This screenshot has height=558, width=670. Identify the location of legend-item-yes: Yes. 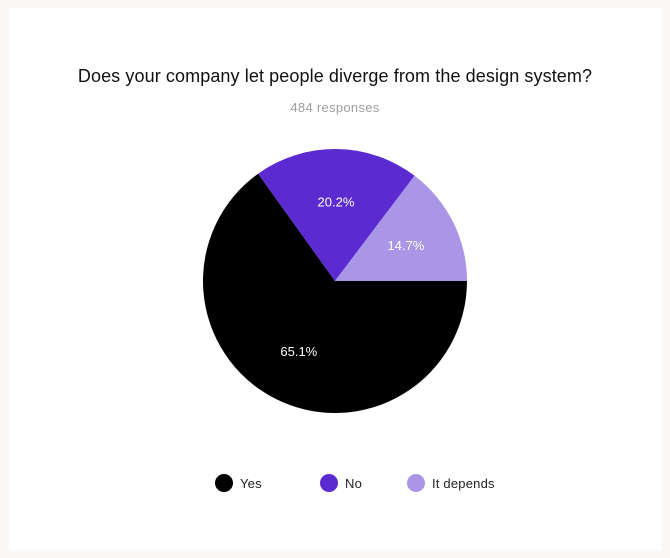
(238, 483).